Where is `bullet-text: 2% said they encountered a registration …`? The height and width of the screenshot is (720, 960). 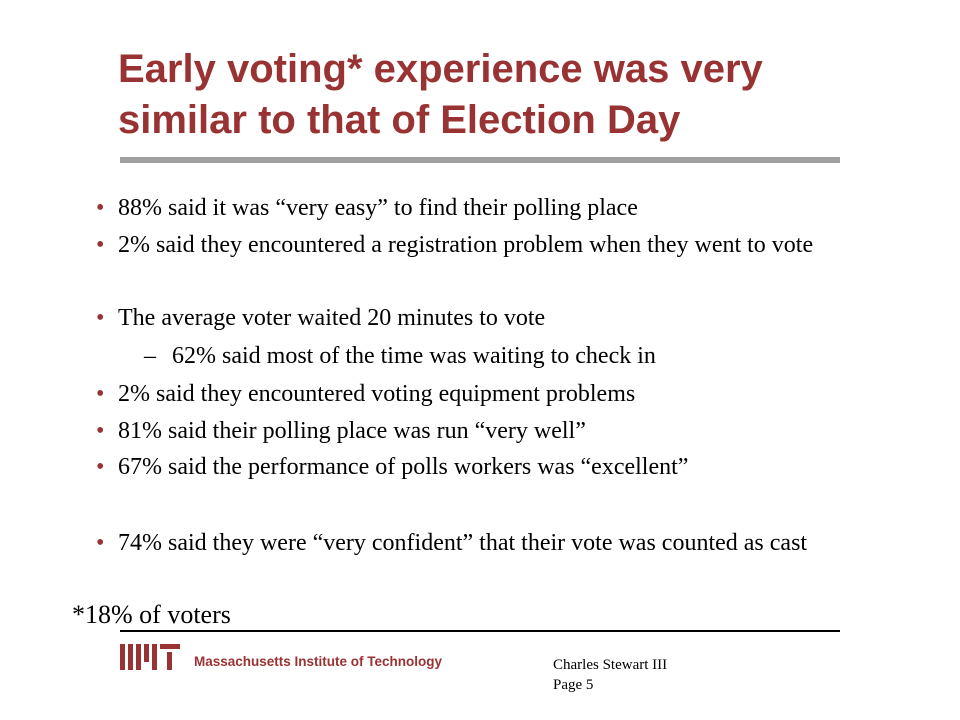
bullet-text: 2% said they encountered a registration … is located at coordinates (466, 245).